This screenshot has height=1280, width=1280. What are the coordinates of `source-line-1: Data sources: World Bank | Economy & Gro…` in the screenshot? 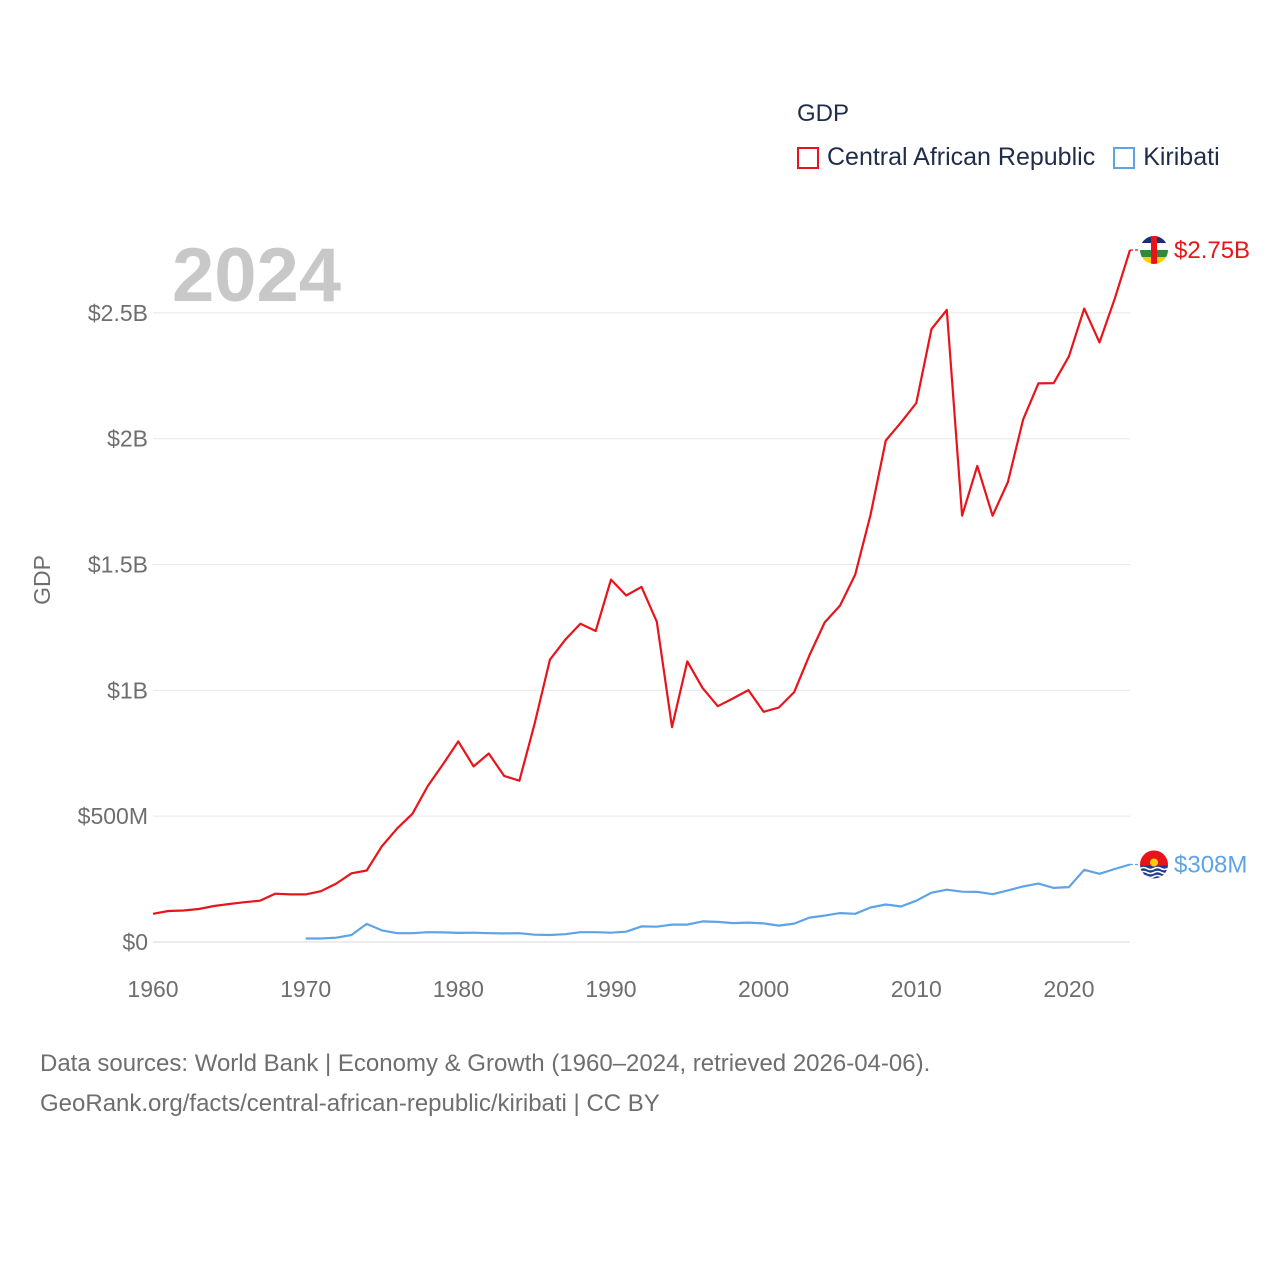 It's located at (485, 1063).